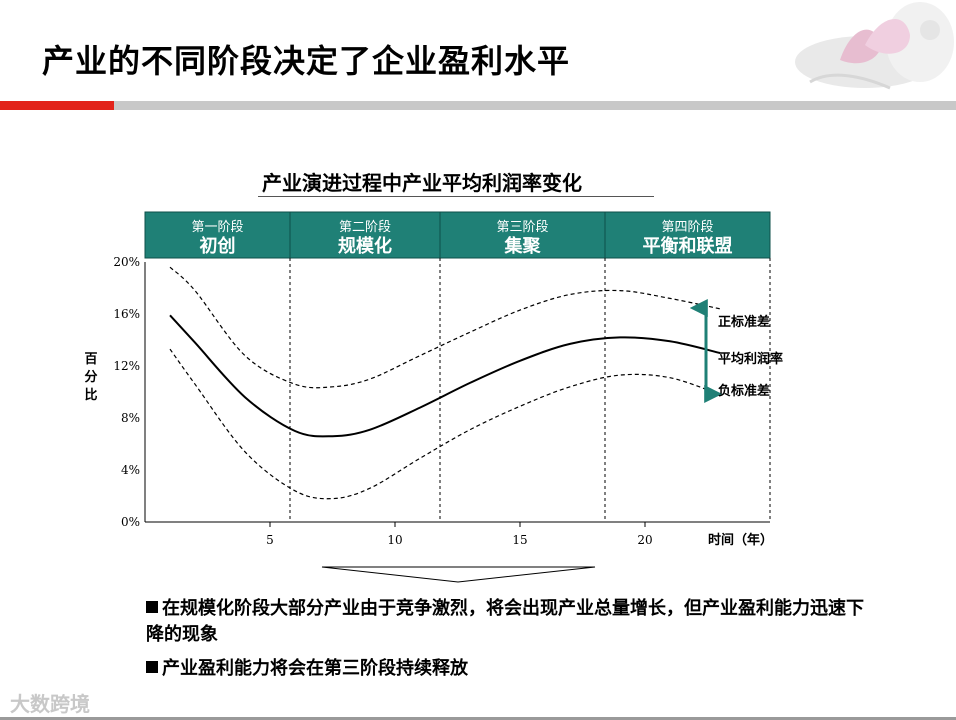  What do you see at coordinates (506, 669) in the screenshot?
I see `bullet-item: 产业盈利能力将会在第三阶段持续释放` at bounding box center [506, 669].